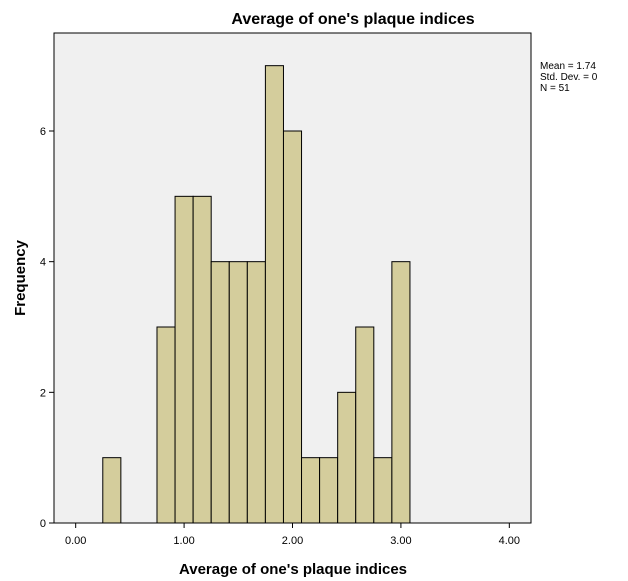  What do you see at coordinates (509, 541) in the screenshot?
I see `x-tick-label: 4.00` at bounding box center [509, 541].